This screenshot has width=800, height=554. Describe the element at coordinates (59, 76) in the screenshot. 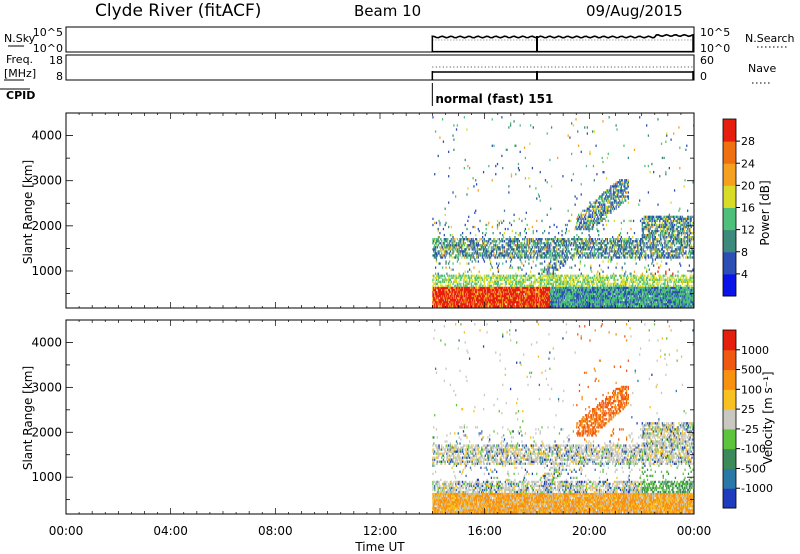

I see `freq-left-tick-bottom: 8` at that location.